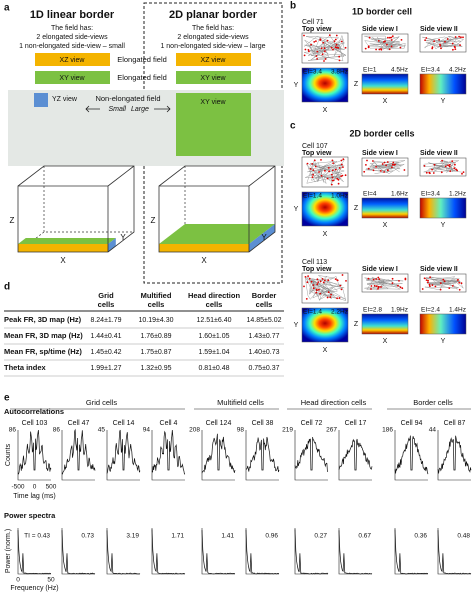 This screenshot has height=593, width=474. I want to click on cell-name: Cell 113, so click(314, 262).